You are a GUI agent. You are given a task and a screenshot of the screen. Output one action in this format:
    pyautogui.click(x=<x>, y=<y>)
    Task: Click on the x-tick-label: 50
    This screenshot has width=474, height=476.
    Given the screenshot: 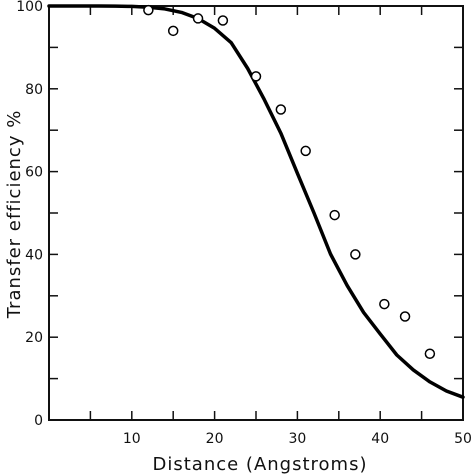 What is the action you would take?
    pyautogui.click(x=463, y=439)
    